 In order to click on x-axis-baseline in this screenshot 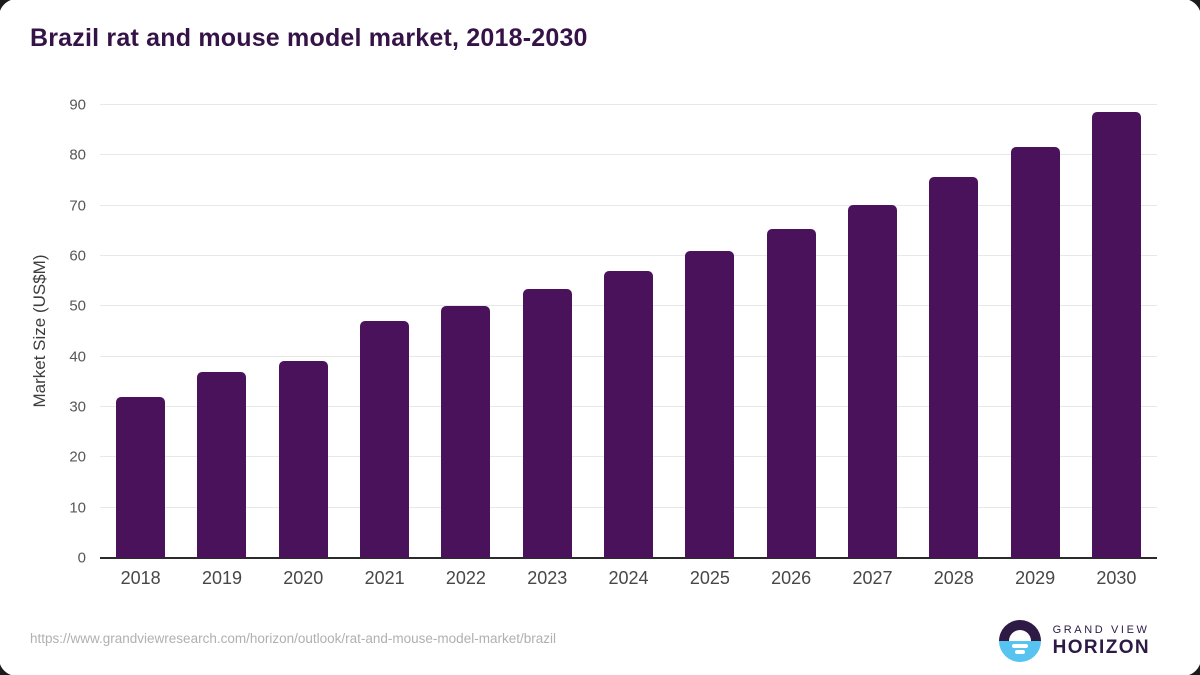, I will do `click(628, 558)`.